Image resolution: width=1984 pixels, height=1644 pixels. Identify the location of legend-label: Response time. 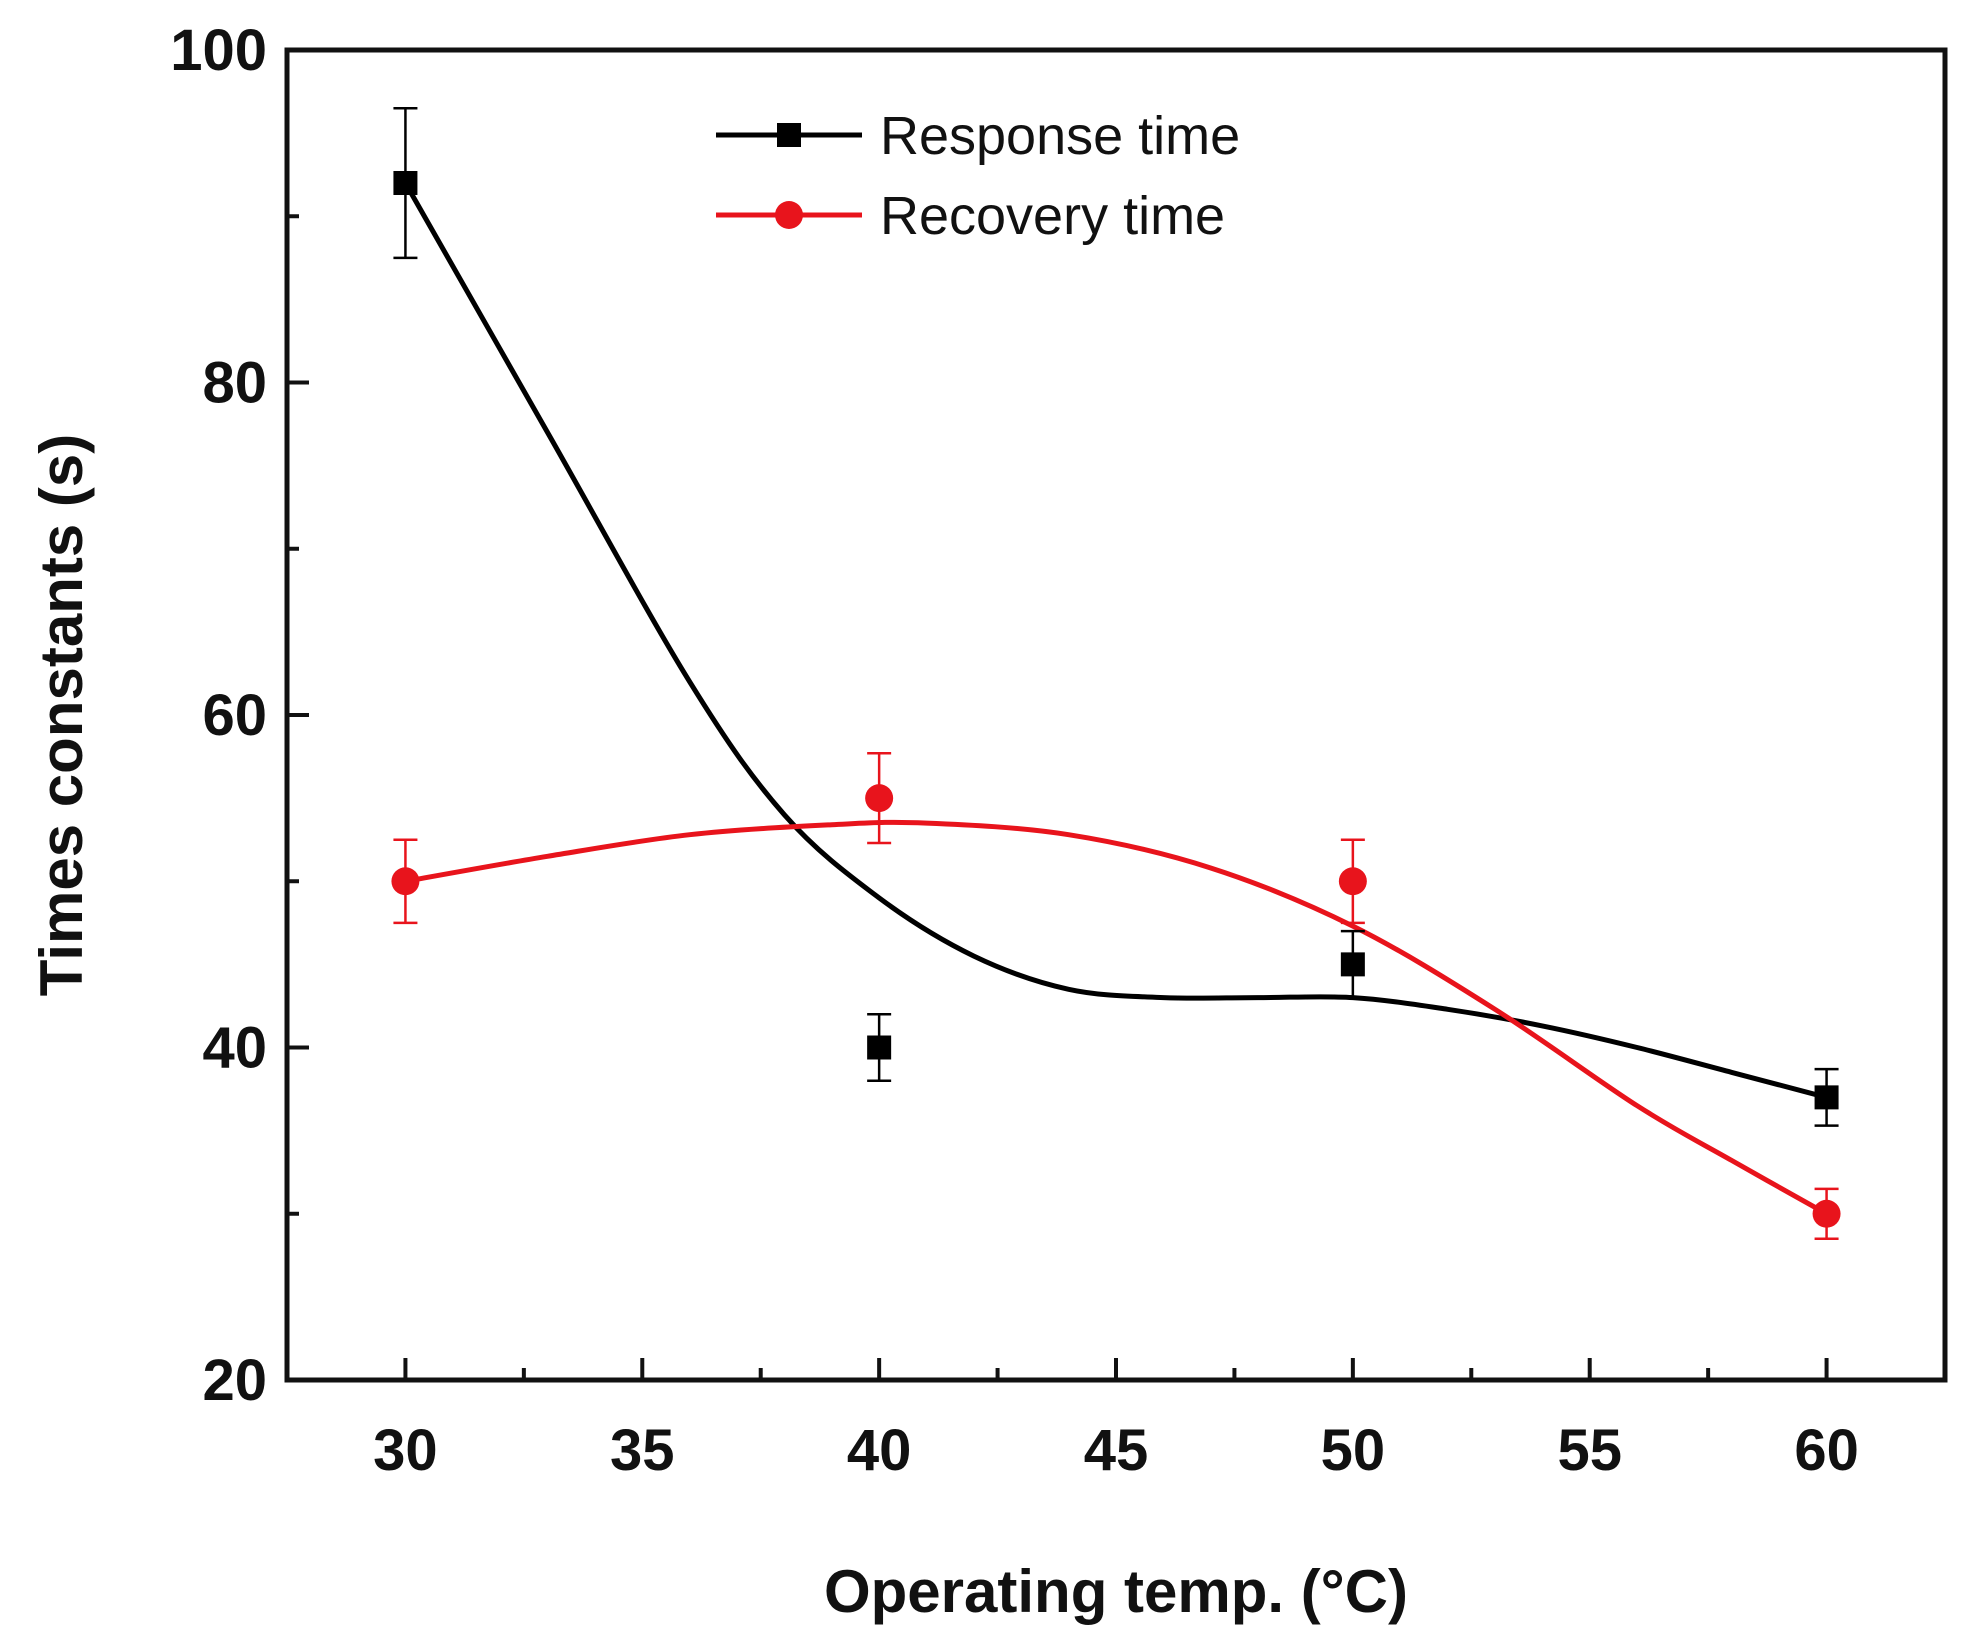
(1060, 136).